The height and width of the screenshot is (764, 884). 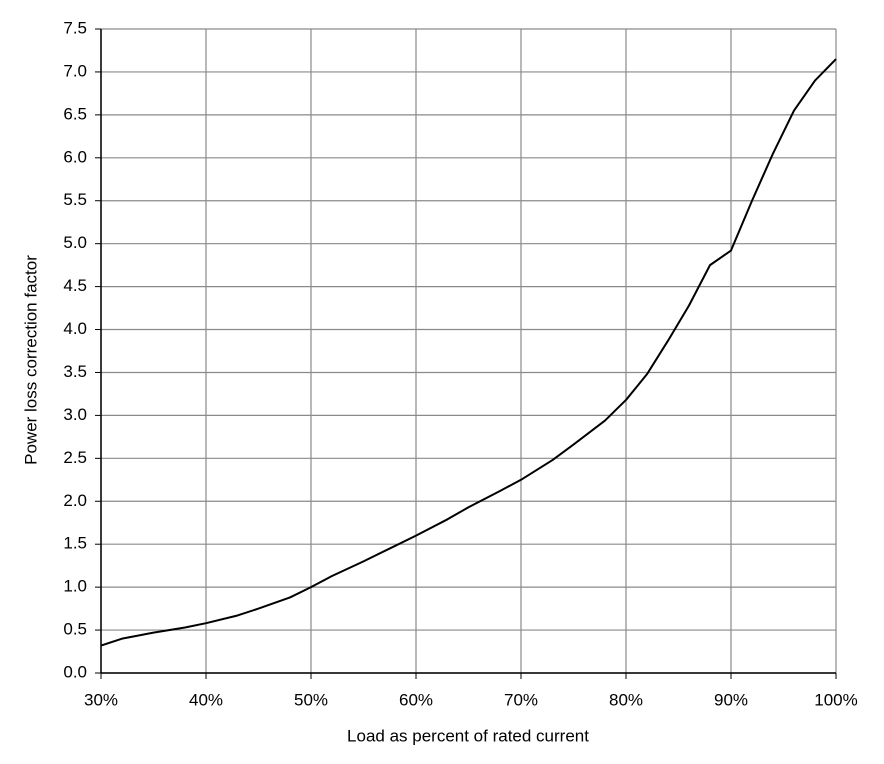 I want to click on y-tick-label: 1.0, so click(x=75, y=586).